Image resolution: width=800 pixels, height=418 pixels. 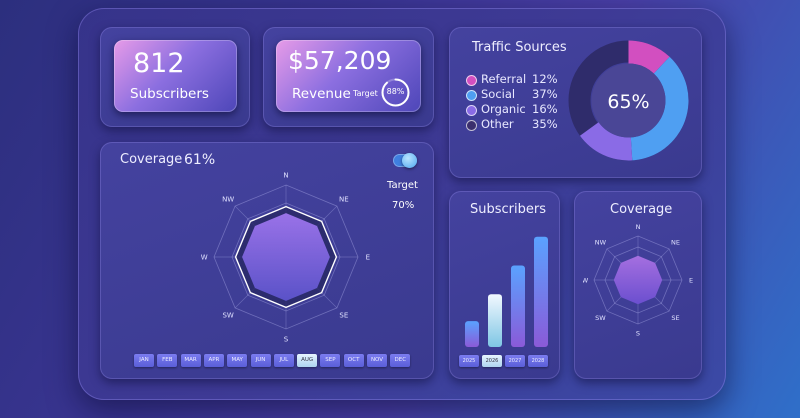 I want to click on revenue-kpi-card, so click(x=348, y=76).